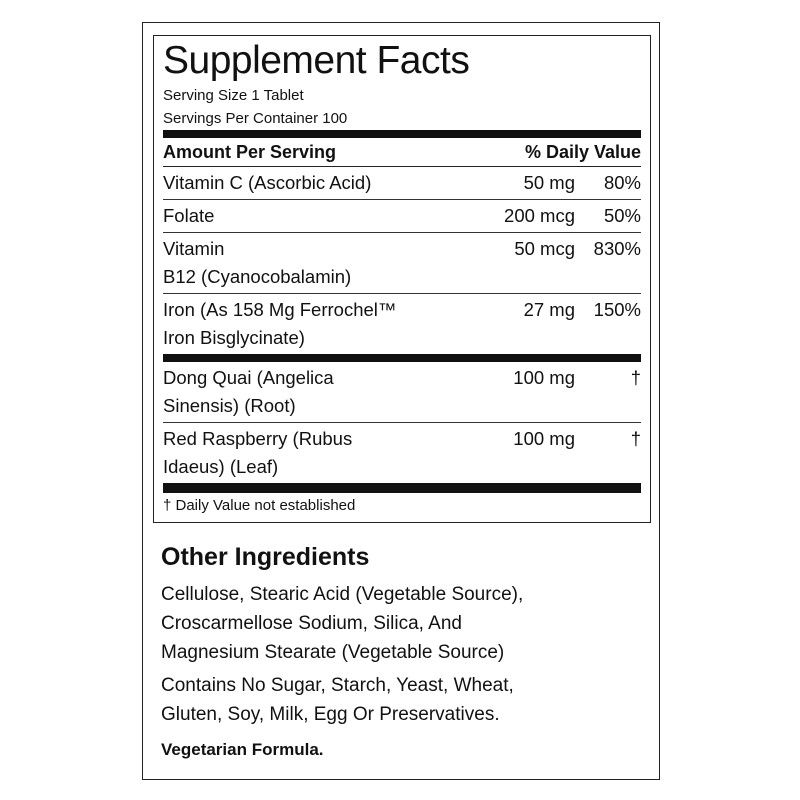  Describe the element at coordinates (309, 216) in the screenshot. I see `nutrient-name: Folate` at that location.